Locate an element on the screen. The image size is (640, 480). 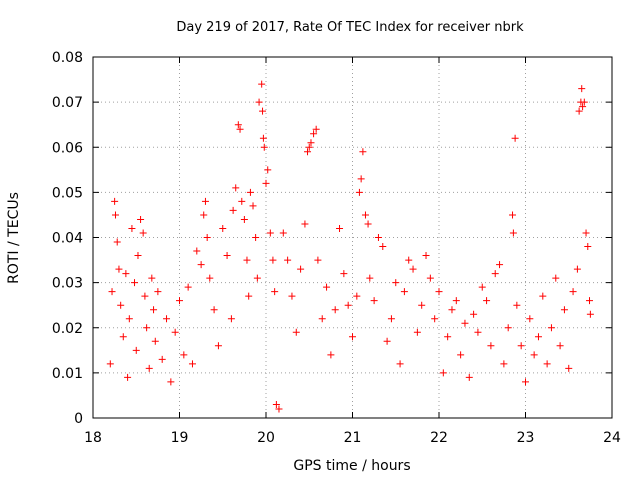
y-tick-label: 0.01 is located at coordinates (67, 374).